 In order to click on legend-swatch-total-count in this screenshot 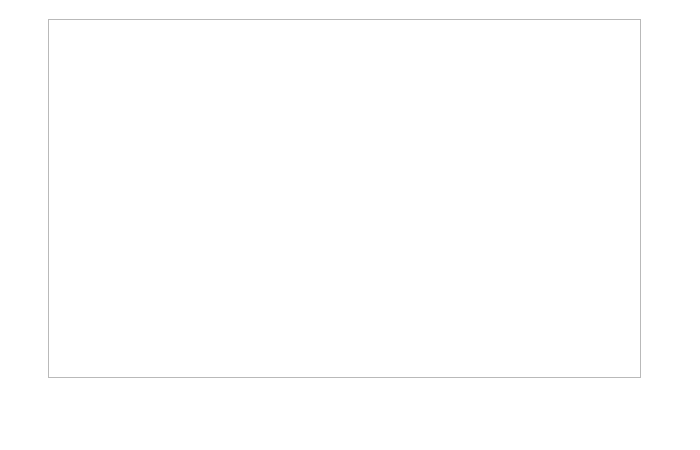, I will do `click(381, 419)`.